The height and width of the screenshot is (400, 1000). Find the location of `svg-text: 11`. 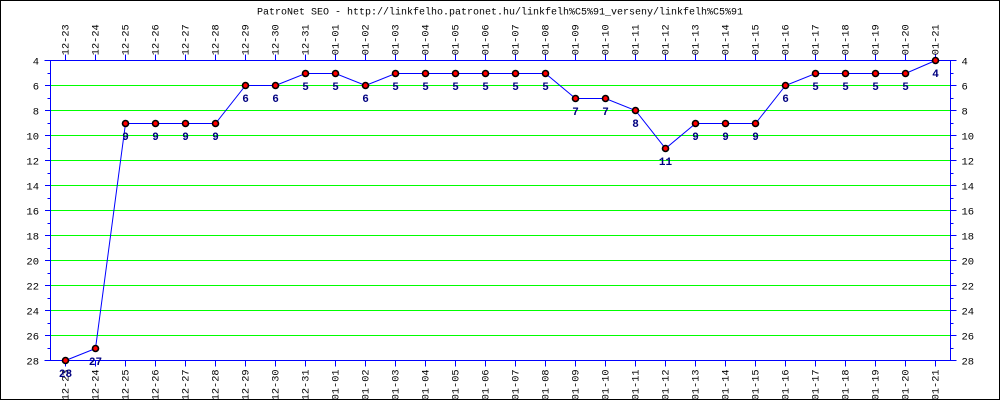

svg-text: 11 is located at coordinates (666, 163).